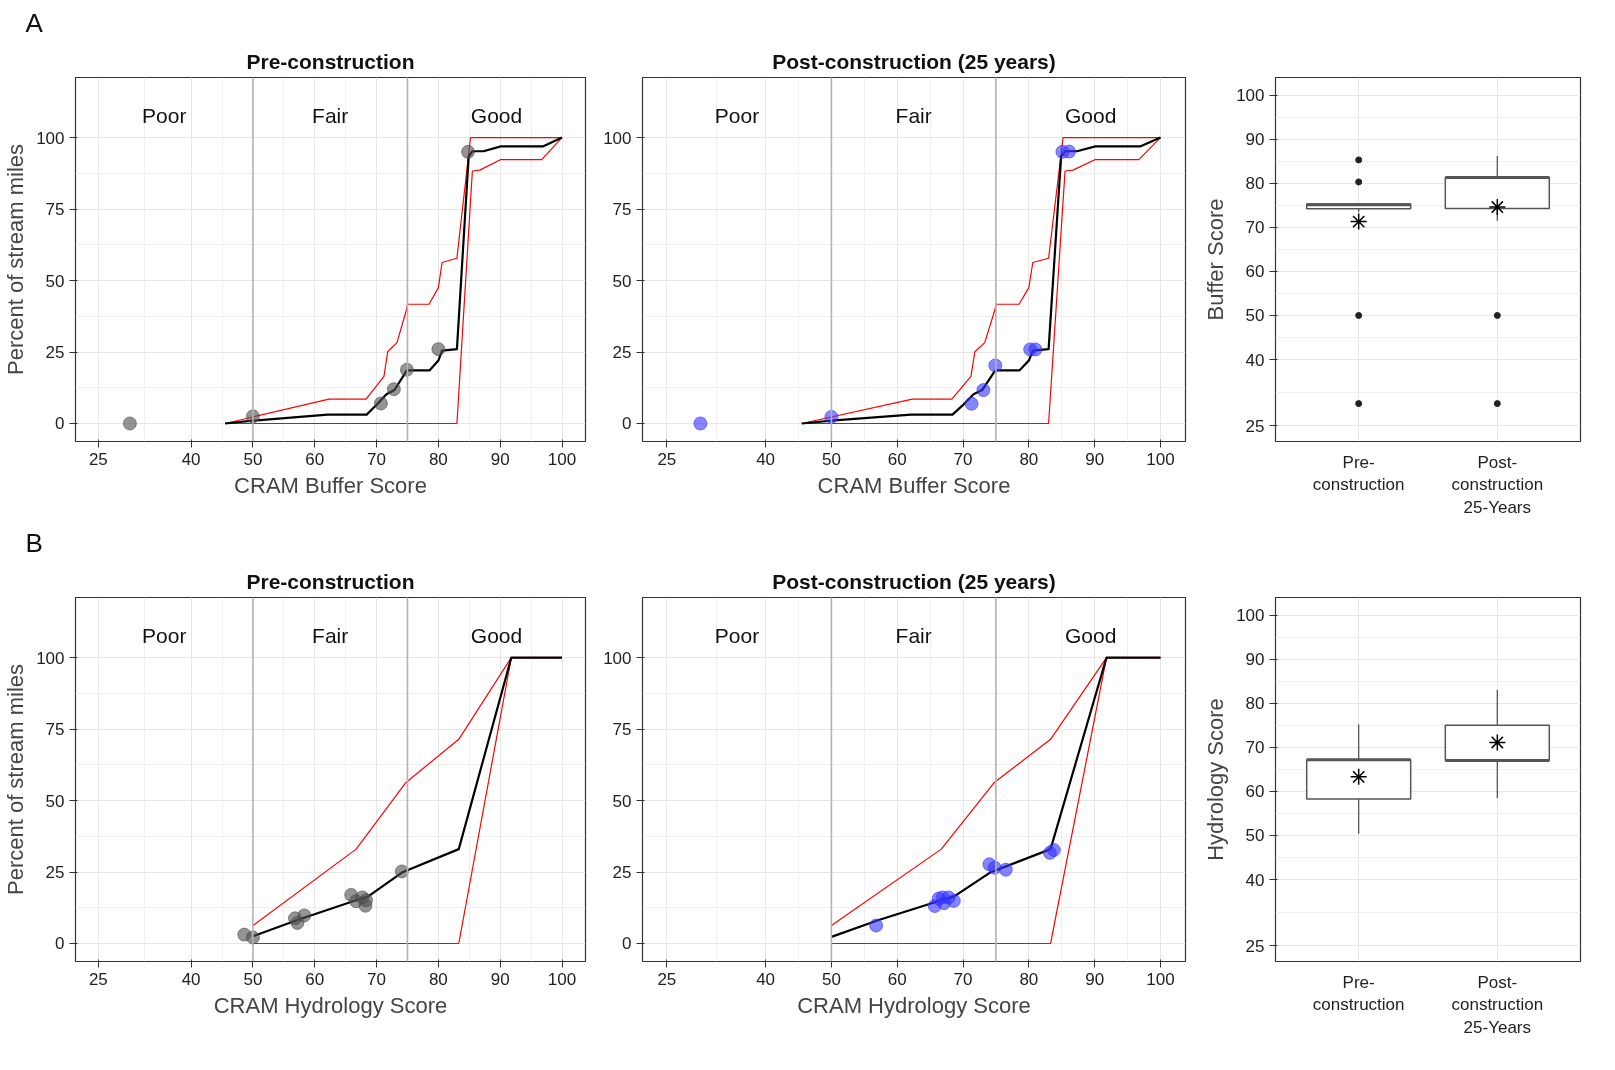 This screenshot has height=1070, width=1615. What do you see at coordinates (34, 542) in the screenshot?
I see `text: B` at bounding box center [34, 542].